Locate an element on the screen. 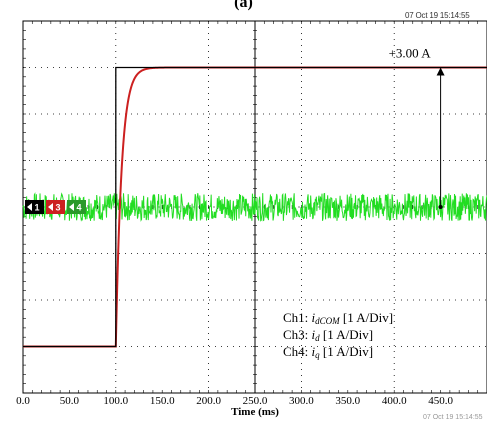 This screenshot has height=423, width=487. x-axis-title: Time (ms) is located at coordinates (255, 412).